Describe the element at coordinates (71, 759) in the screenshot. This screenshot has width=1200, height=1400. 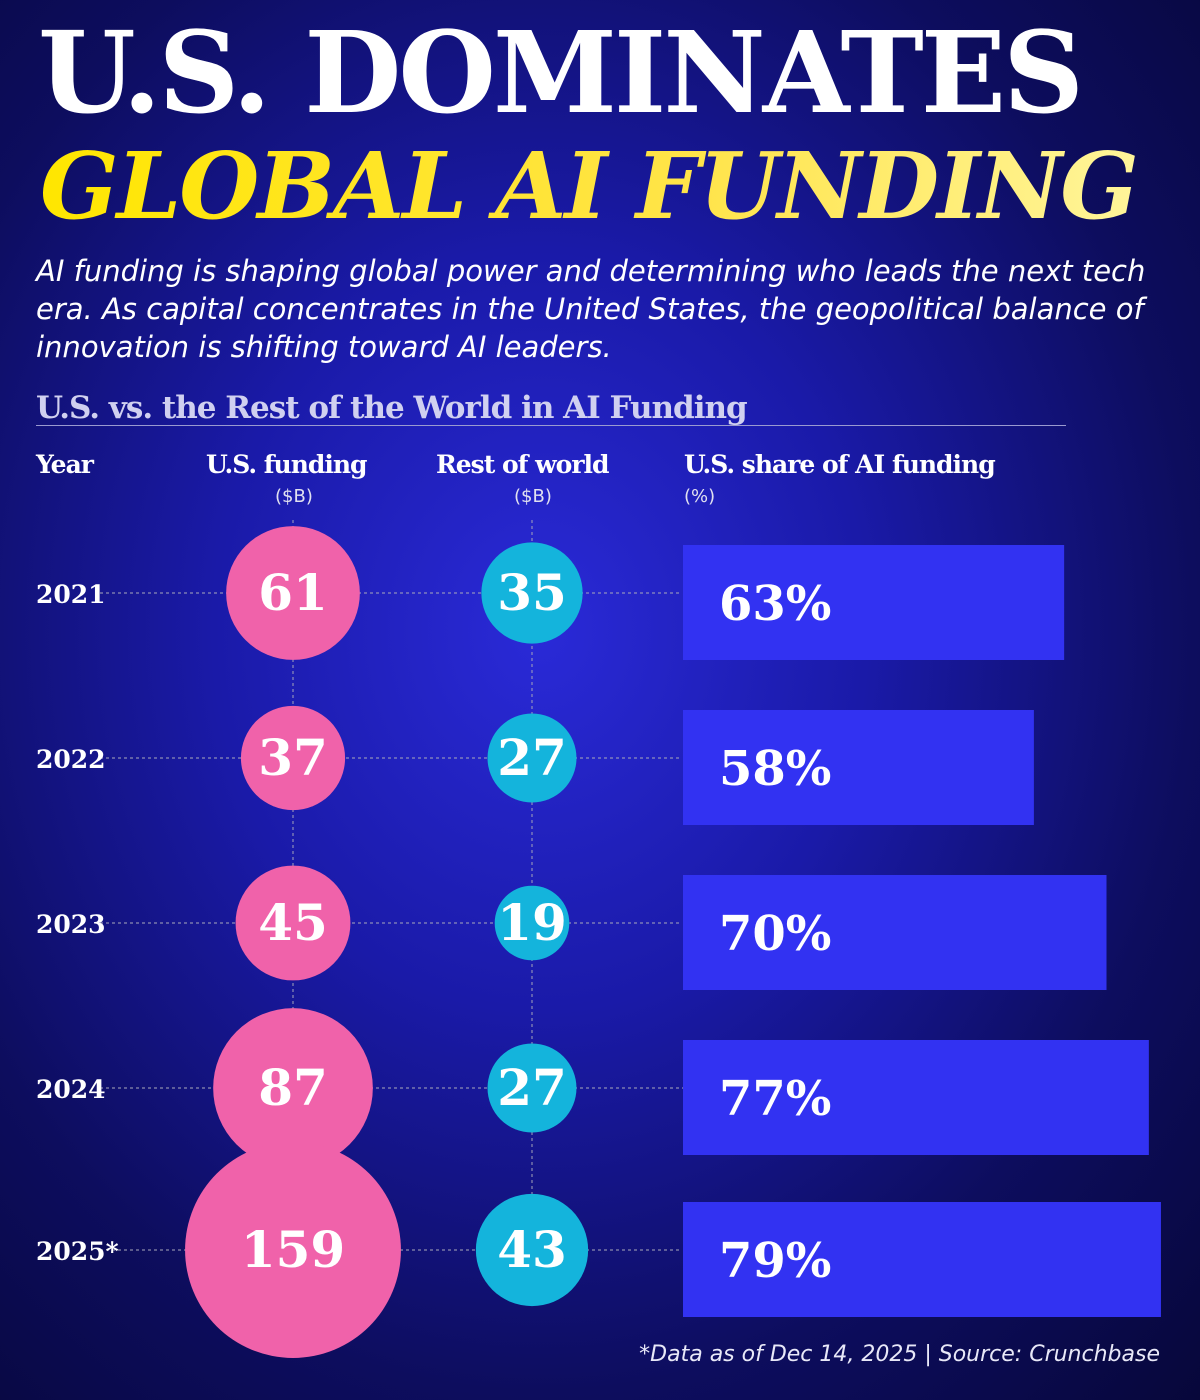
I see `year-label: 2022` at that location.